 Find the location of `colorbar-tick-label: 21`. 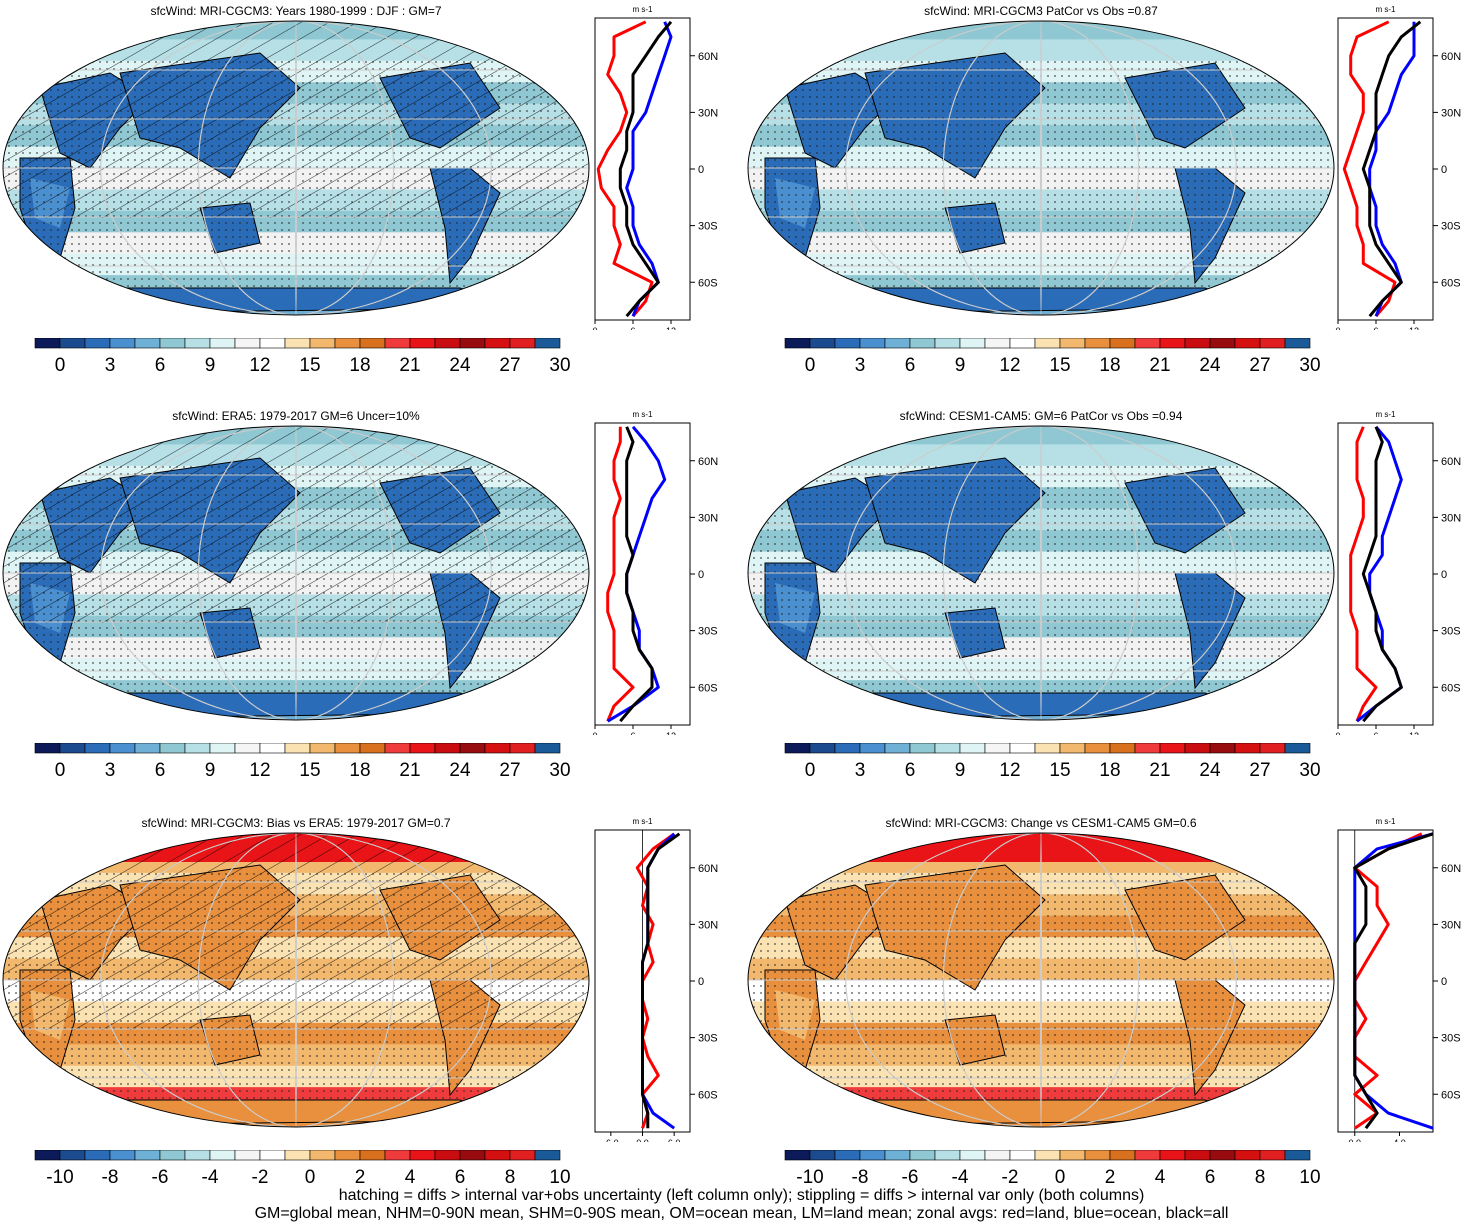

colorbar-tick-label: 21 is located at coordinates (1159, 770).